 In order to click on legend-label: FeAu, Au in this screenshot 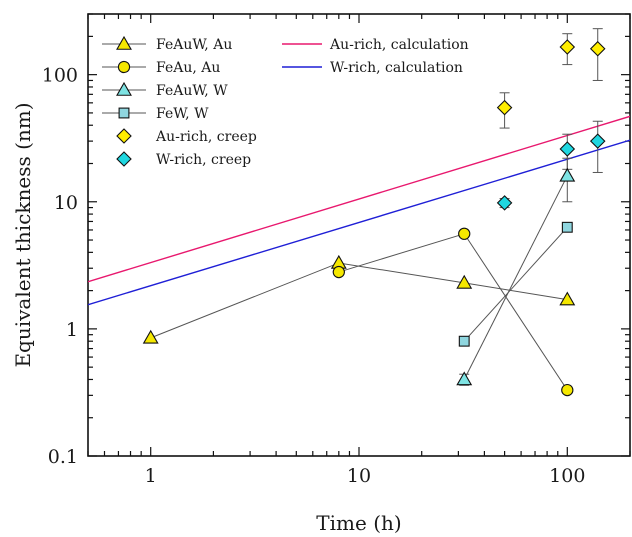, I will do `click(188, 68)`.